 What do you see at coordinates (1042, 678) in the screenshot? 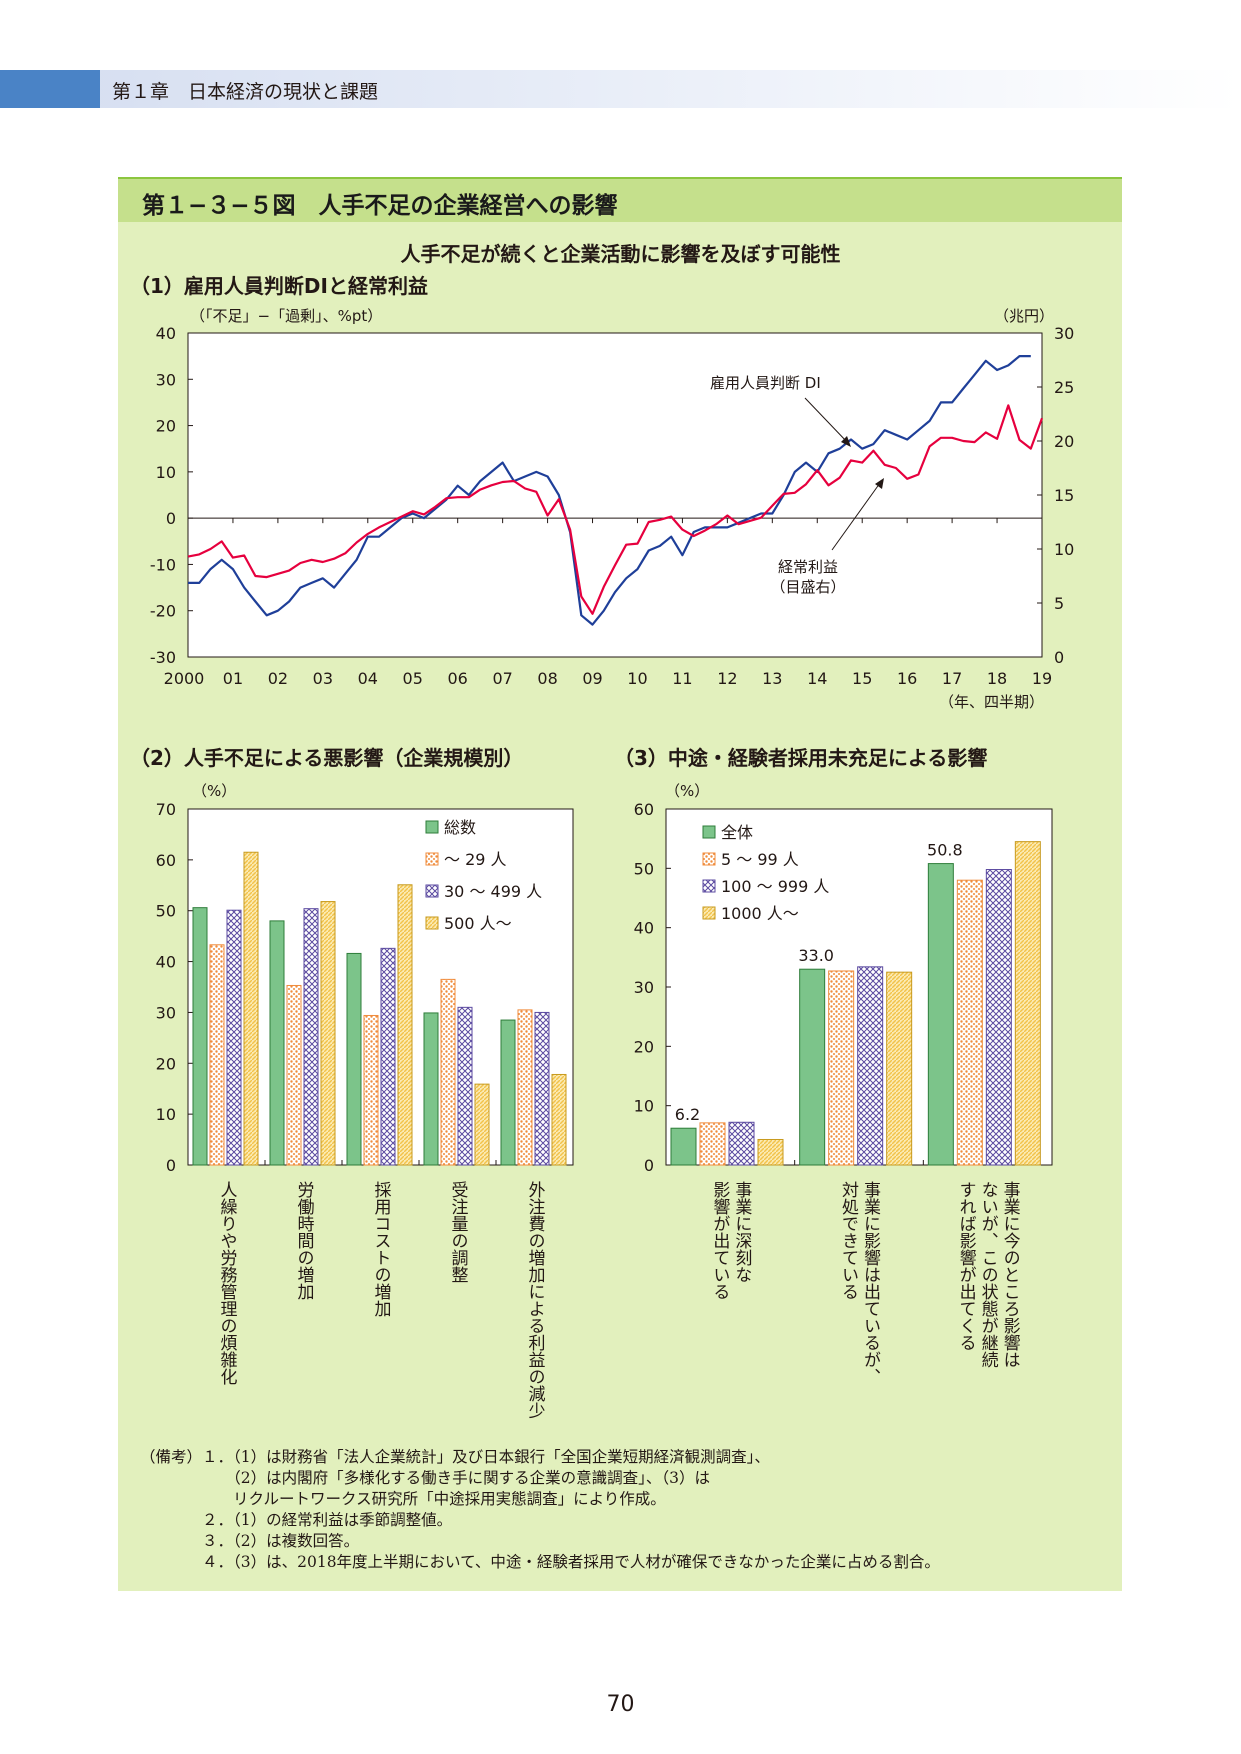
I see `chart1-xtick-label: 19` at bounding box center [1042, 678].